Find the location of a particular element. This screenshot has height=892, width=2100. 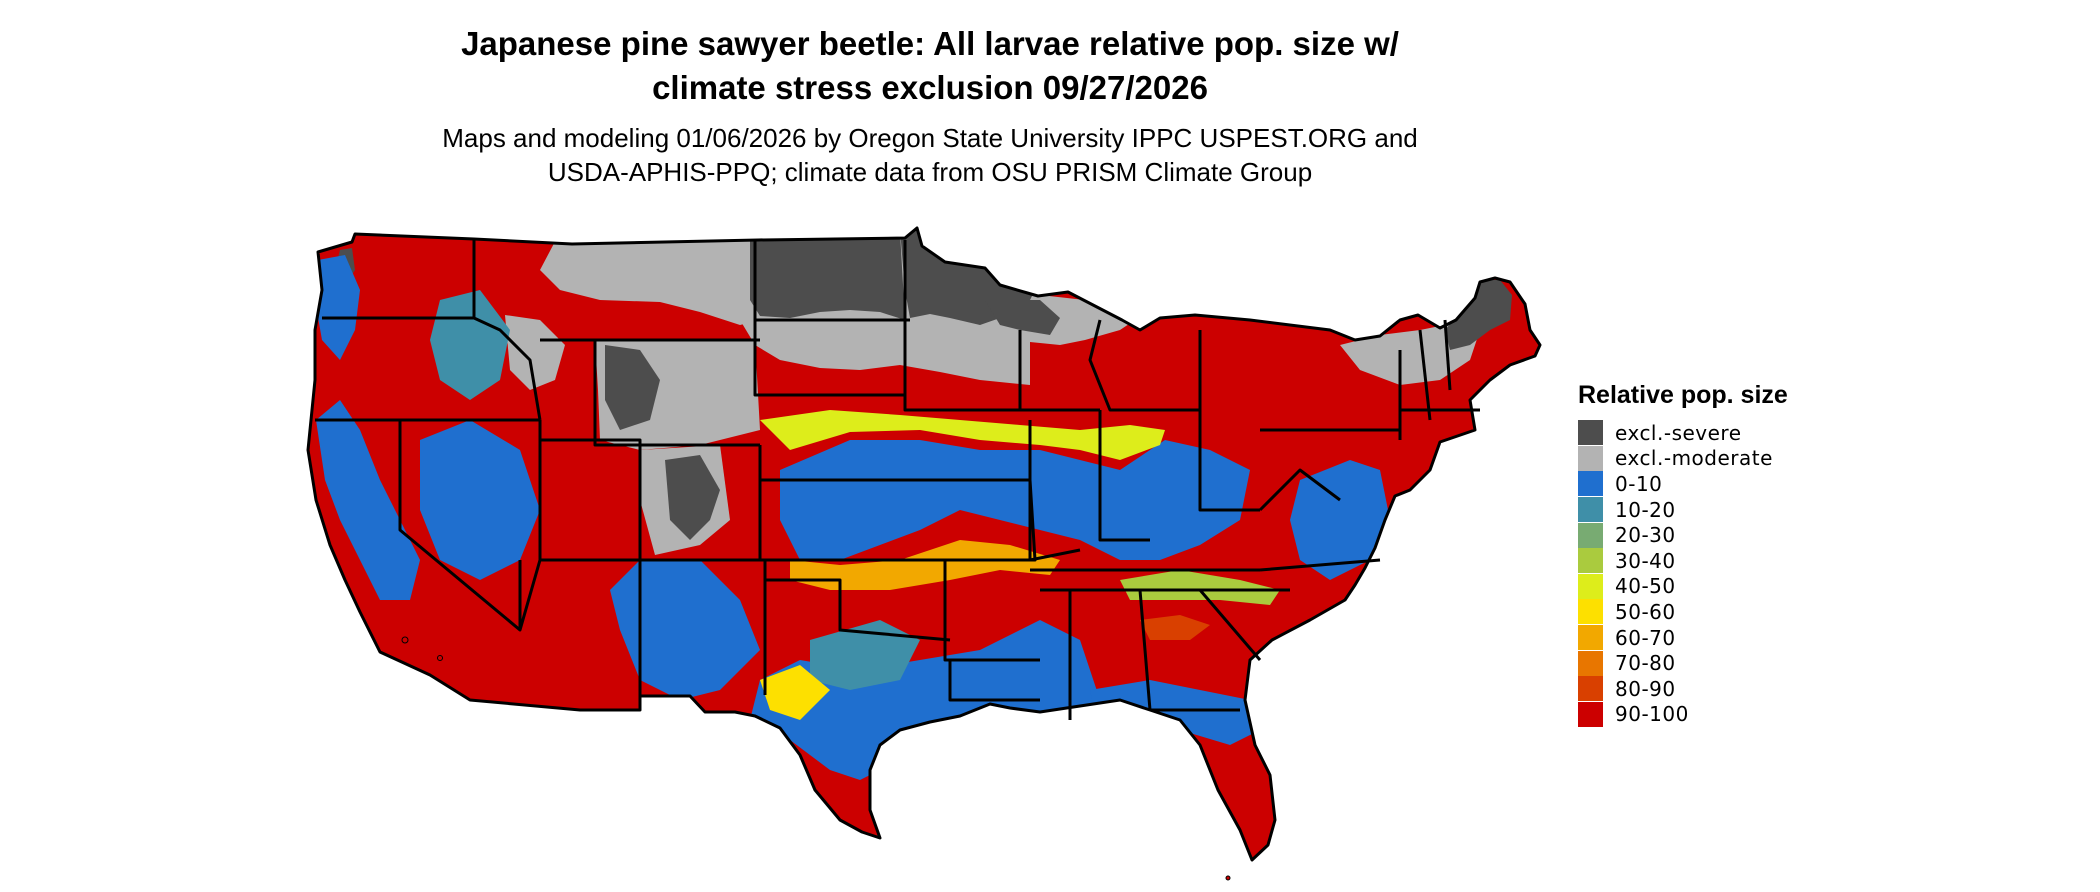

legend-item: 60-70 is located at coordinates (1683, 638).